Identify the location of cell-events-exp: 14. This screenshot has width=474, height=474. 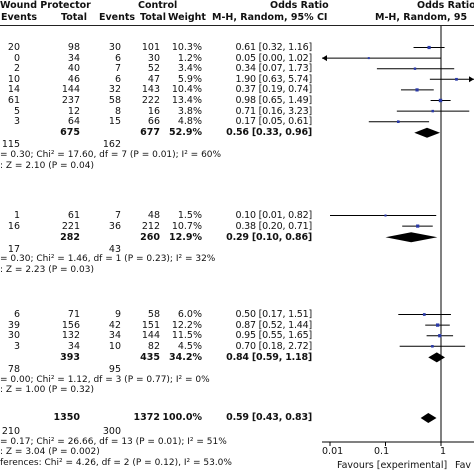
(13, 90).